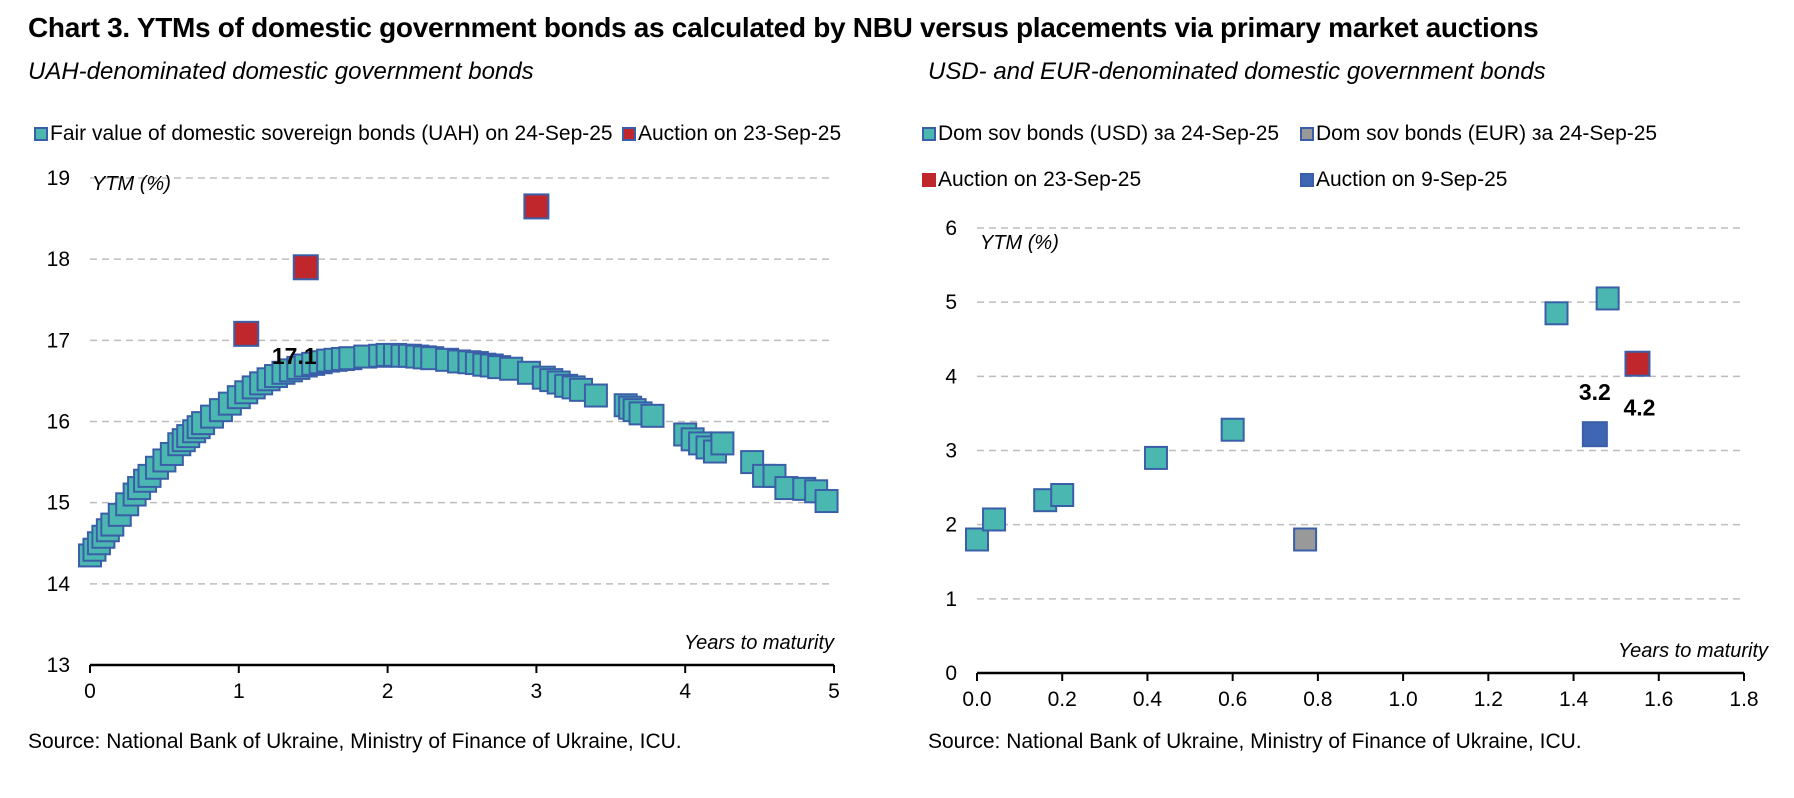 Image resolution: width=1794 pixels, height=798 pixels. Describe the element at coordinates (1232, 699) in the screenshot. I see `x-tick-label: 0.6` at that location.